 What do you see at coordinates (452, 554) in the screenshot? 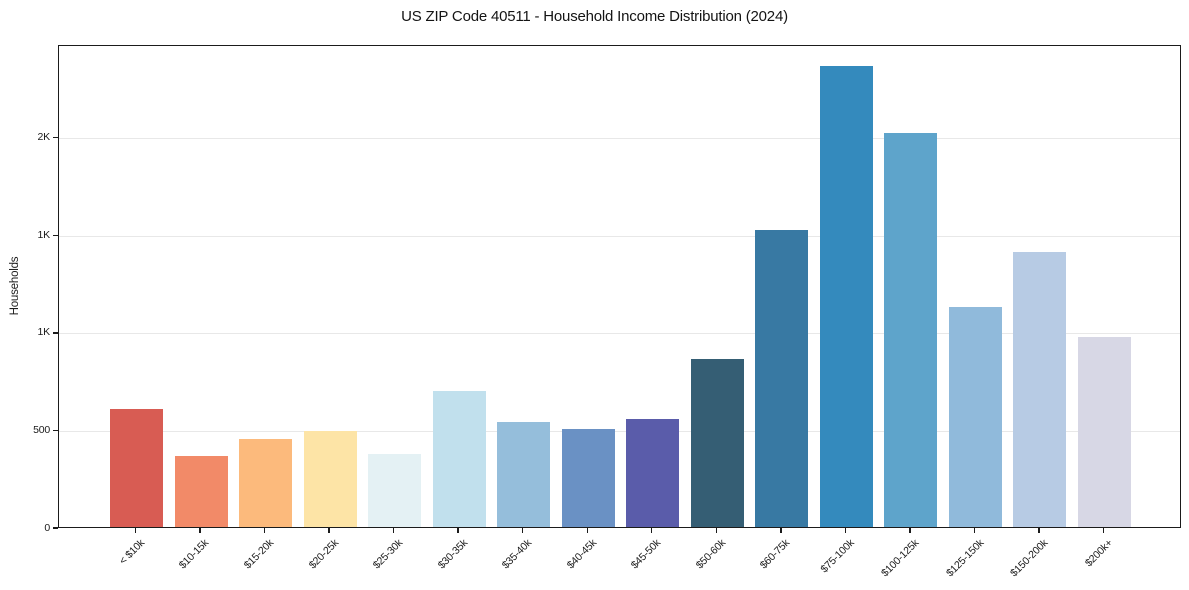
I see `x-tick-label: $30-35k` at bounding box center [452, 554].